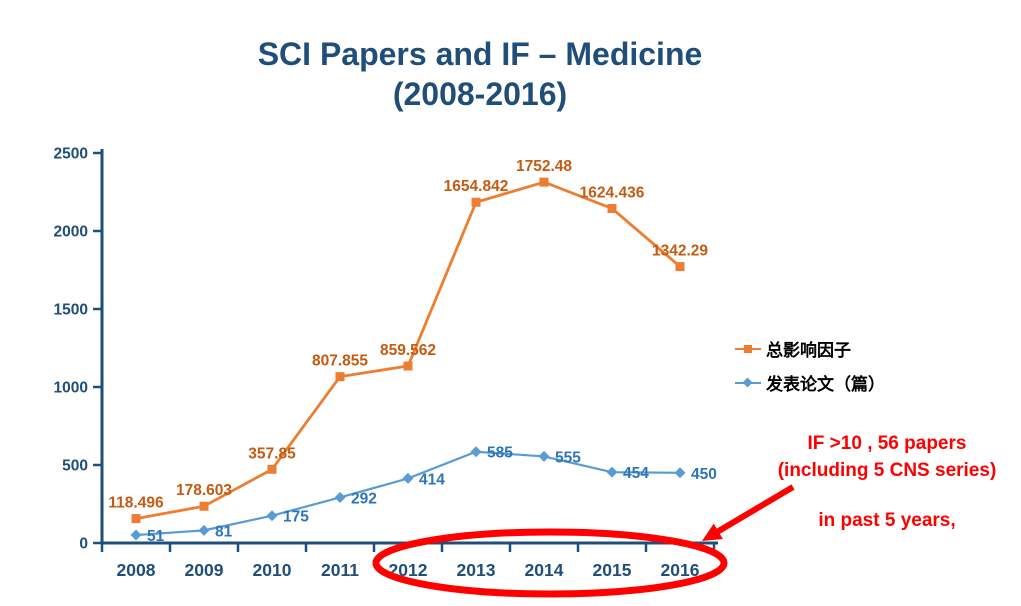 The image size is (1021, 606). I want to click on data-label: 118.496, so click(136, 503).